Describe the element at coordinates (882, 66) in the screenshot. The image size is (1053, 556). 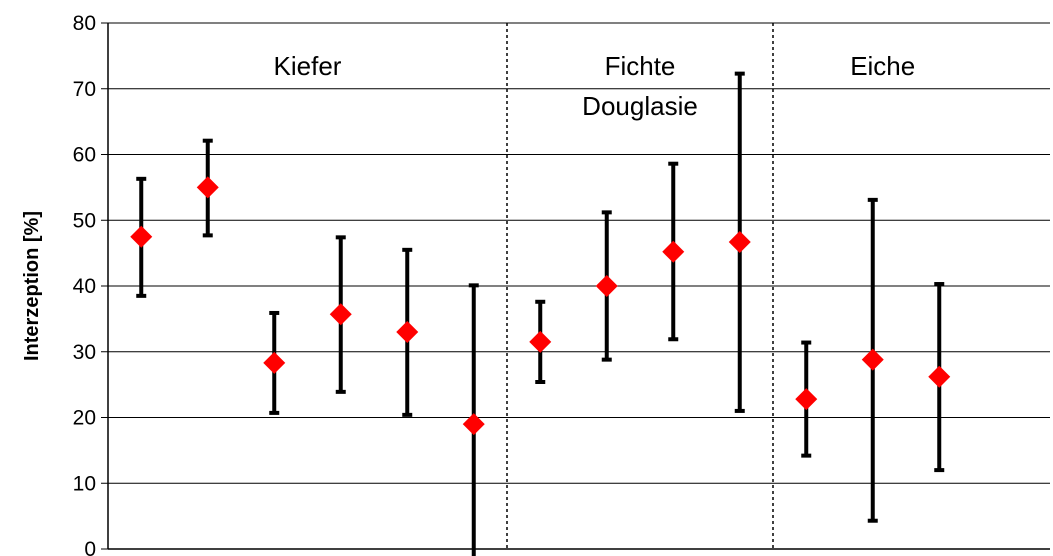
I see `group-label: Eiche` at that location.